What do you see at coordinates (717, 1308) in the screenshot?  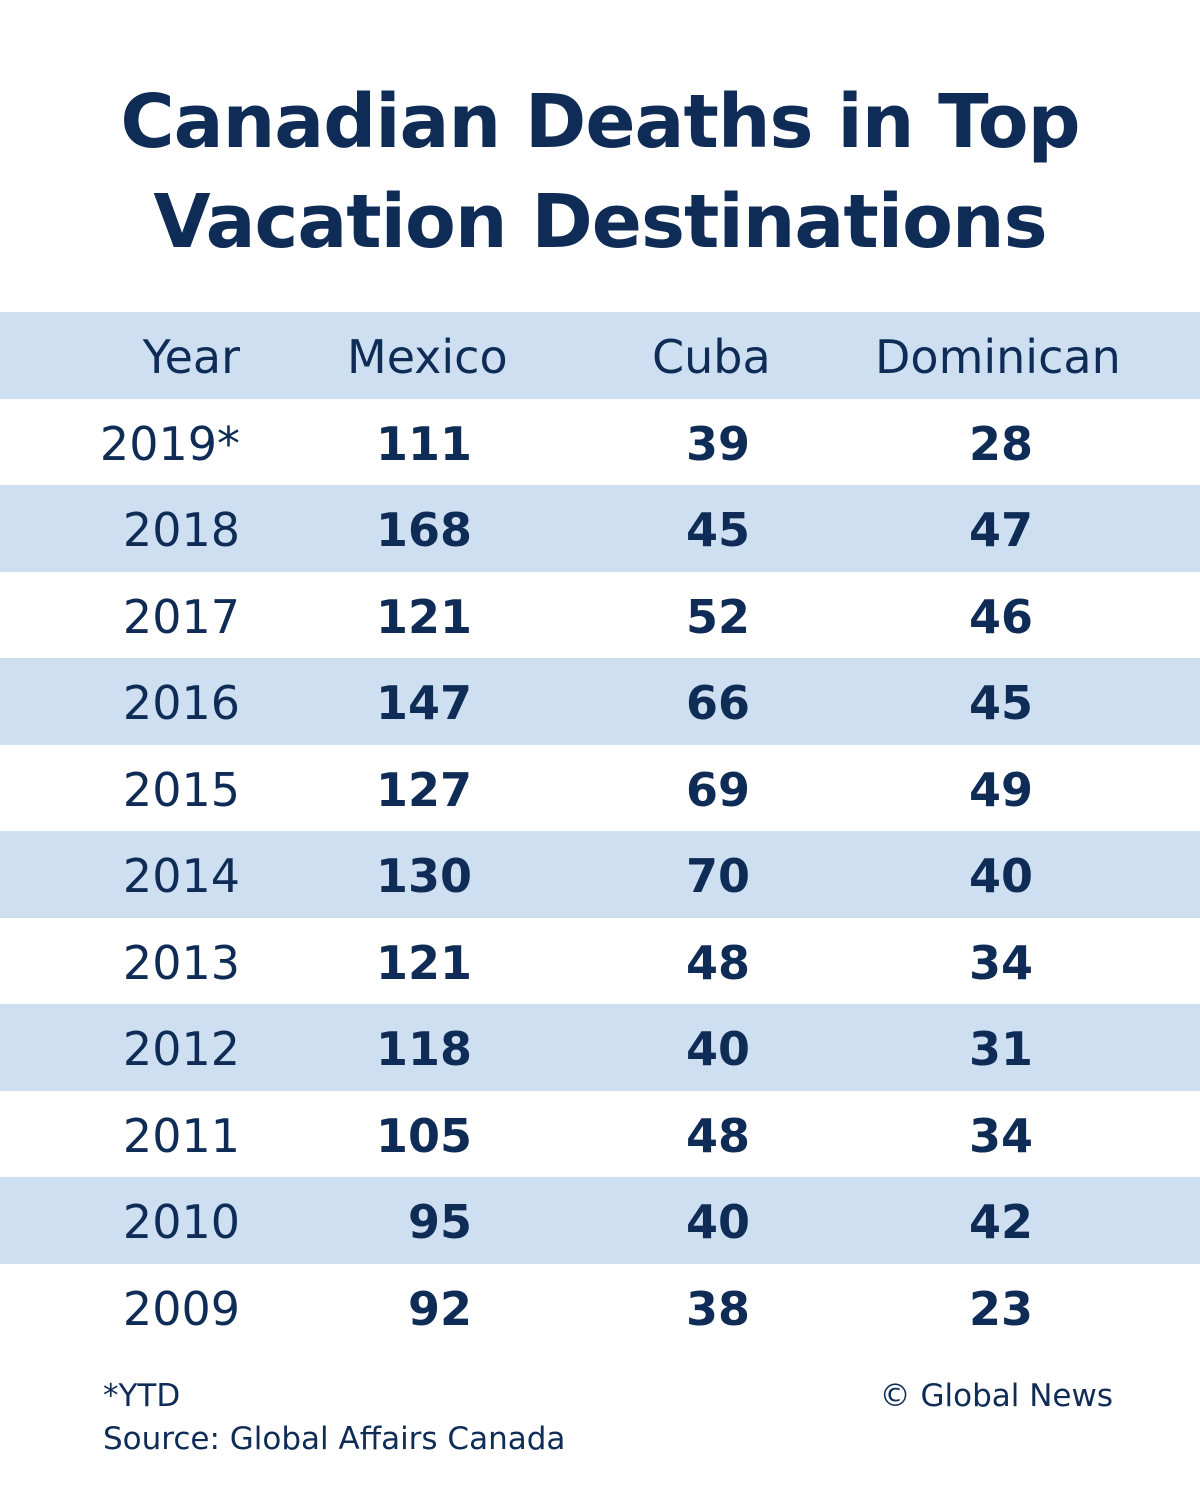 I see `value-cell: 38` at bounding box center [717, 1308].